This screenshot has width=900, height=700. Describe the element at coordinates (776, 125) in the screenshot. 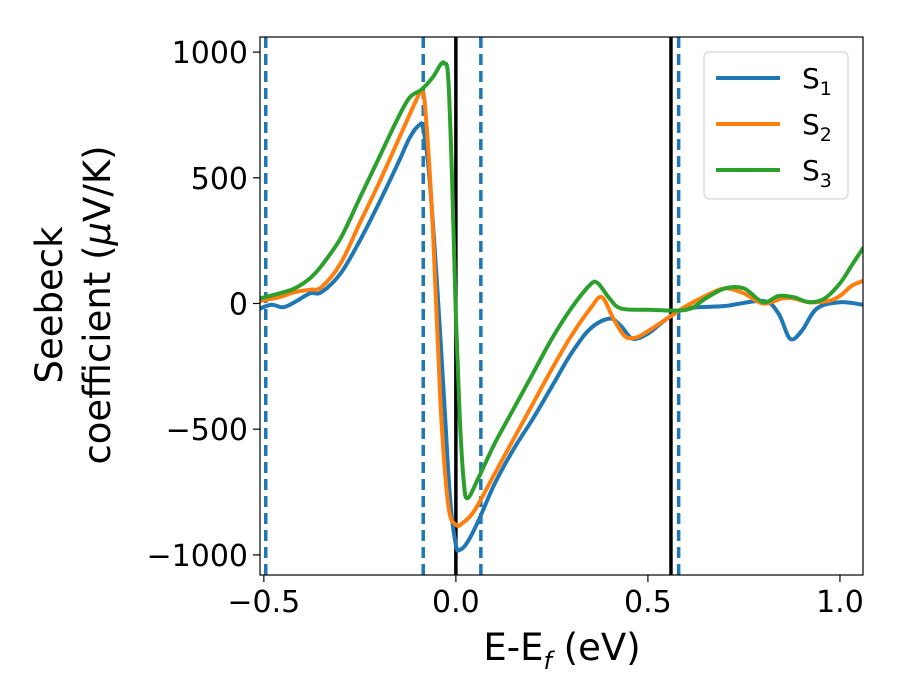

I see `legend: S1 S2 S3` at that location.